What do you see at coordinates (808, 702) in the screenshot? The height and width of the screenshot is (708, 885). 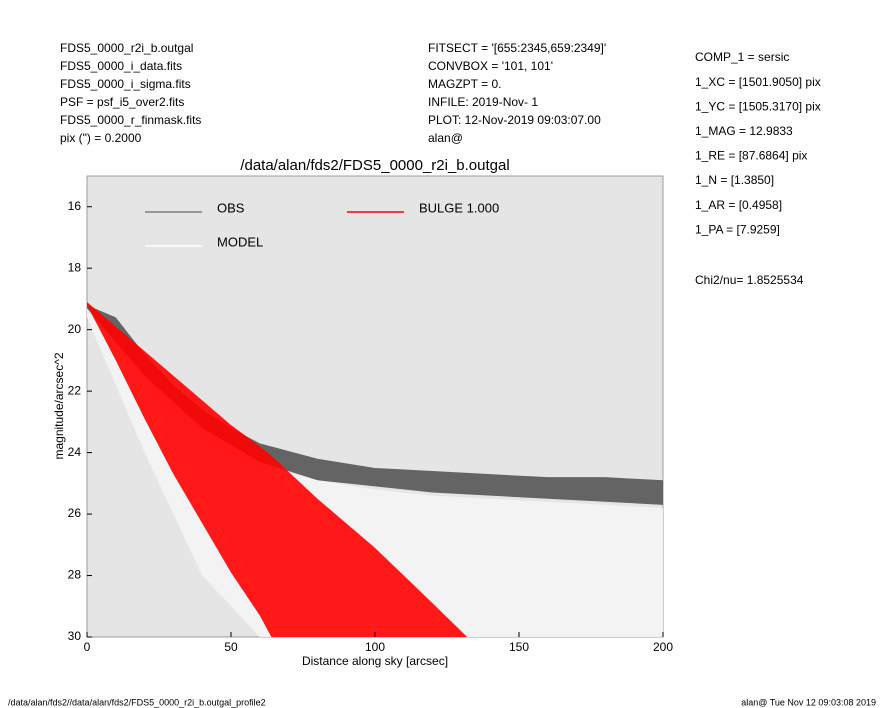 I see `footer-right: alan@ Tue Nov 12 09:03:08 2019` at bounding box center [808, 702].